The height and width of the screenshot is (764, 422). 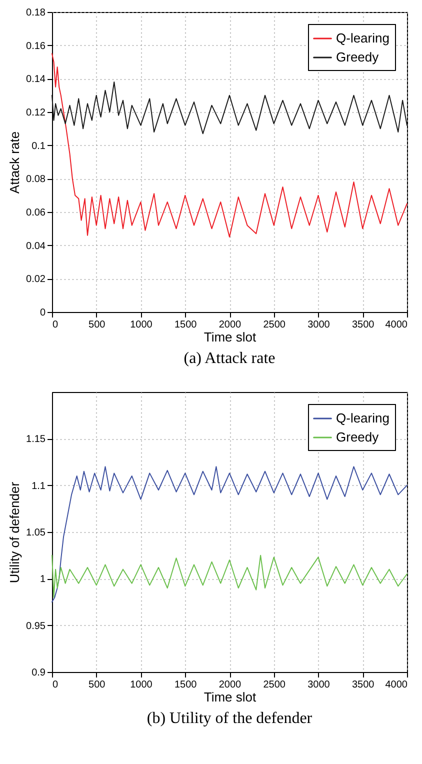 I want to click on y-tick-label: 0.14, so click(x=36, y=80).